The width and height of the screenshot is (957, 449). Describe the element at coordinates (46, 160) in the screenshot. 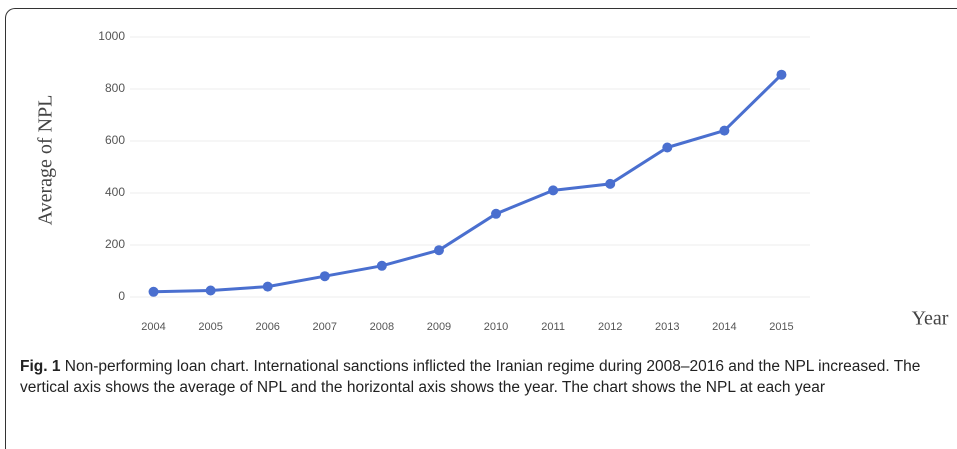

I see `y-axis-label: Average of NPL` at that location.